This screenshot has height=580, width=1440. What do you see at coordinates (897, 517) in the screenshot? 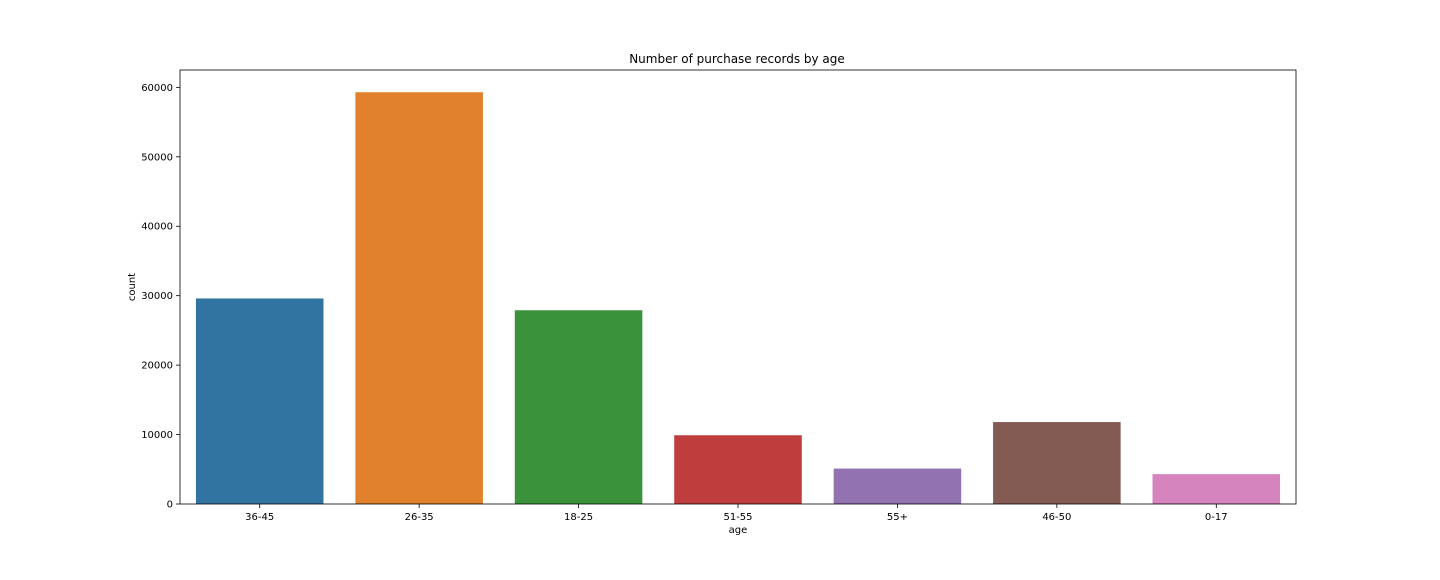
I see `x-tick-label: 55+` at bounding box center [897, 517].